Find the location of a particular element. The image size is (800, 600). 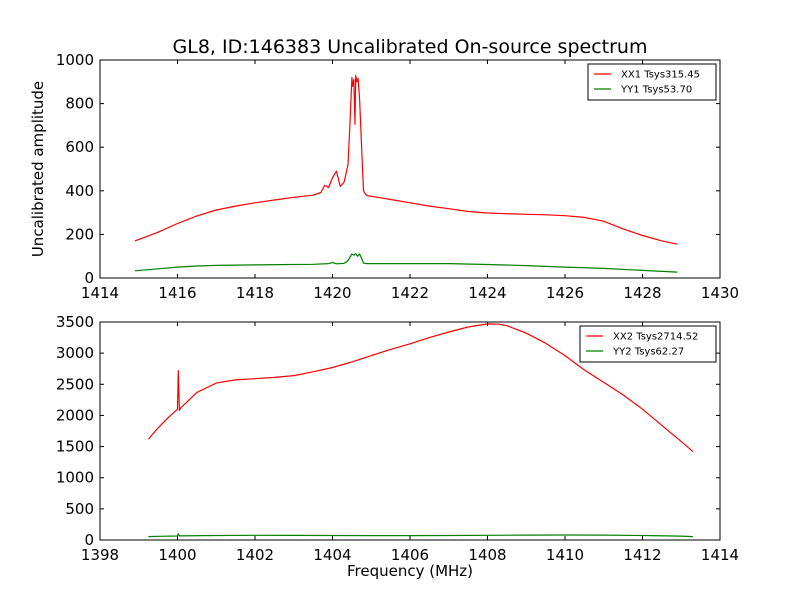

bottom-legend-box is located at coordinates (648, 344).